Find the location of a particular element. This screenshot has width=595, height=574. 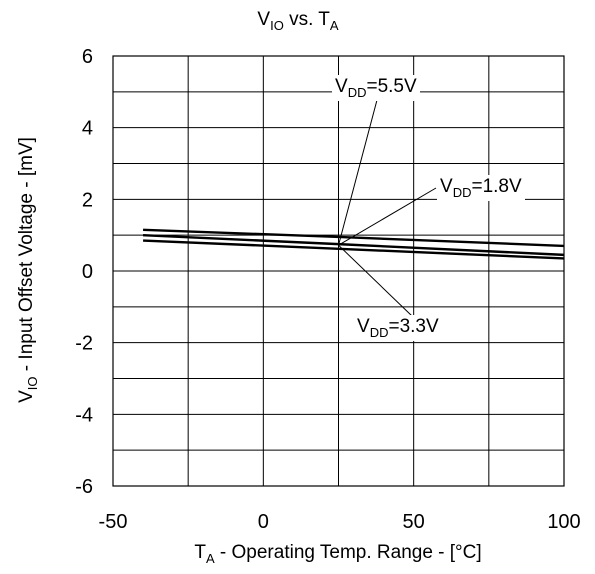

y-tick-label: 2 is located at coordinates (87, 200).